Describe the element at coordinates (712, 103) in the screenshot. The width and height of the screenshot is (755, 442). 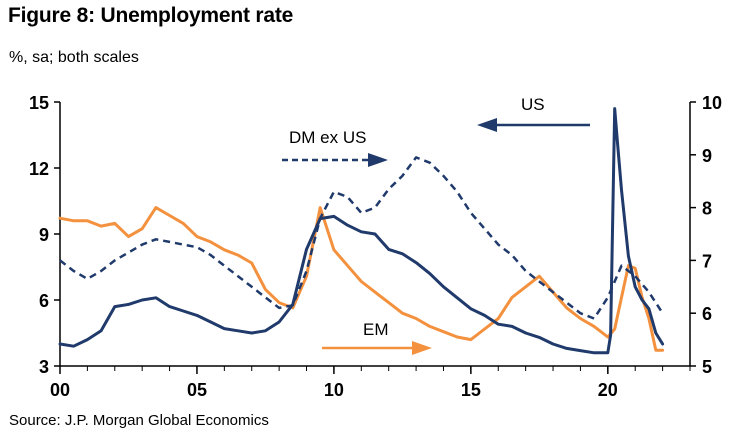
I see `y-right-tick-label: 10` at that location.